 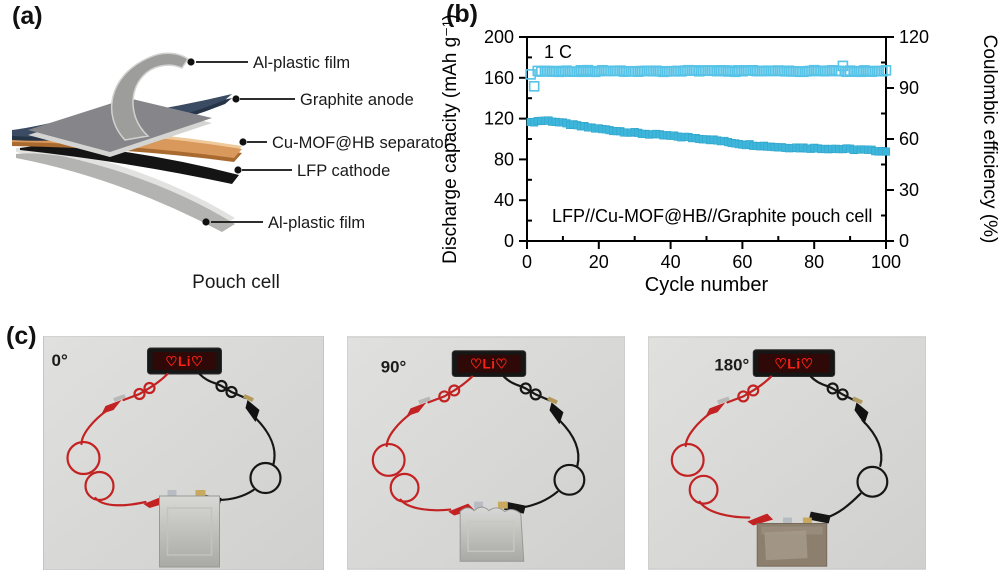 I want to click on layer-lfp-cathode, so click(x=129, y=164).